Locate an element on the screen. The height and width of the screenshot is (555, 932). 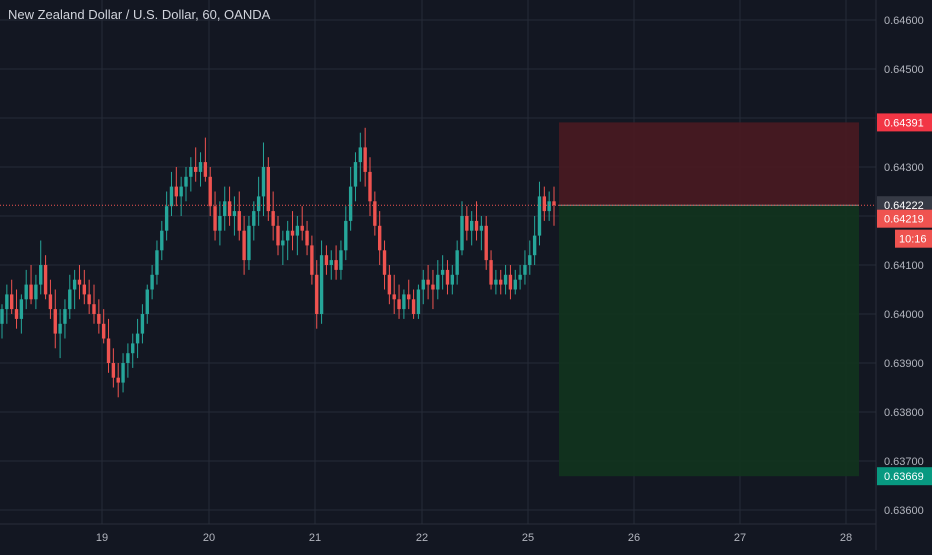
time-tick-label: 28 is located at coordinates (846, 538).